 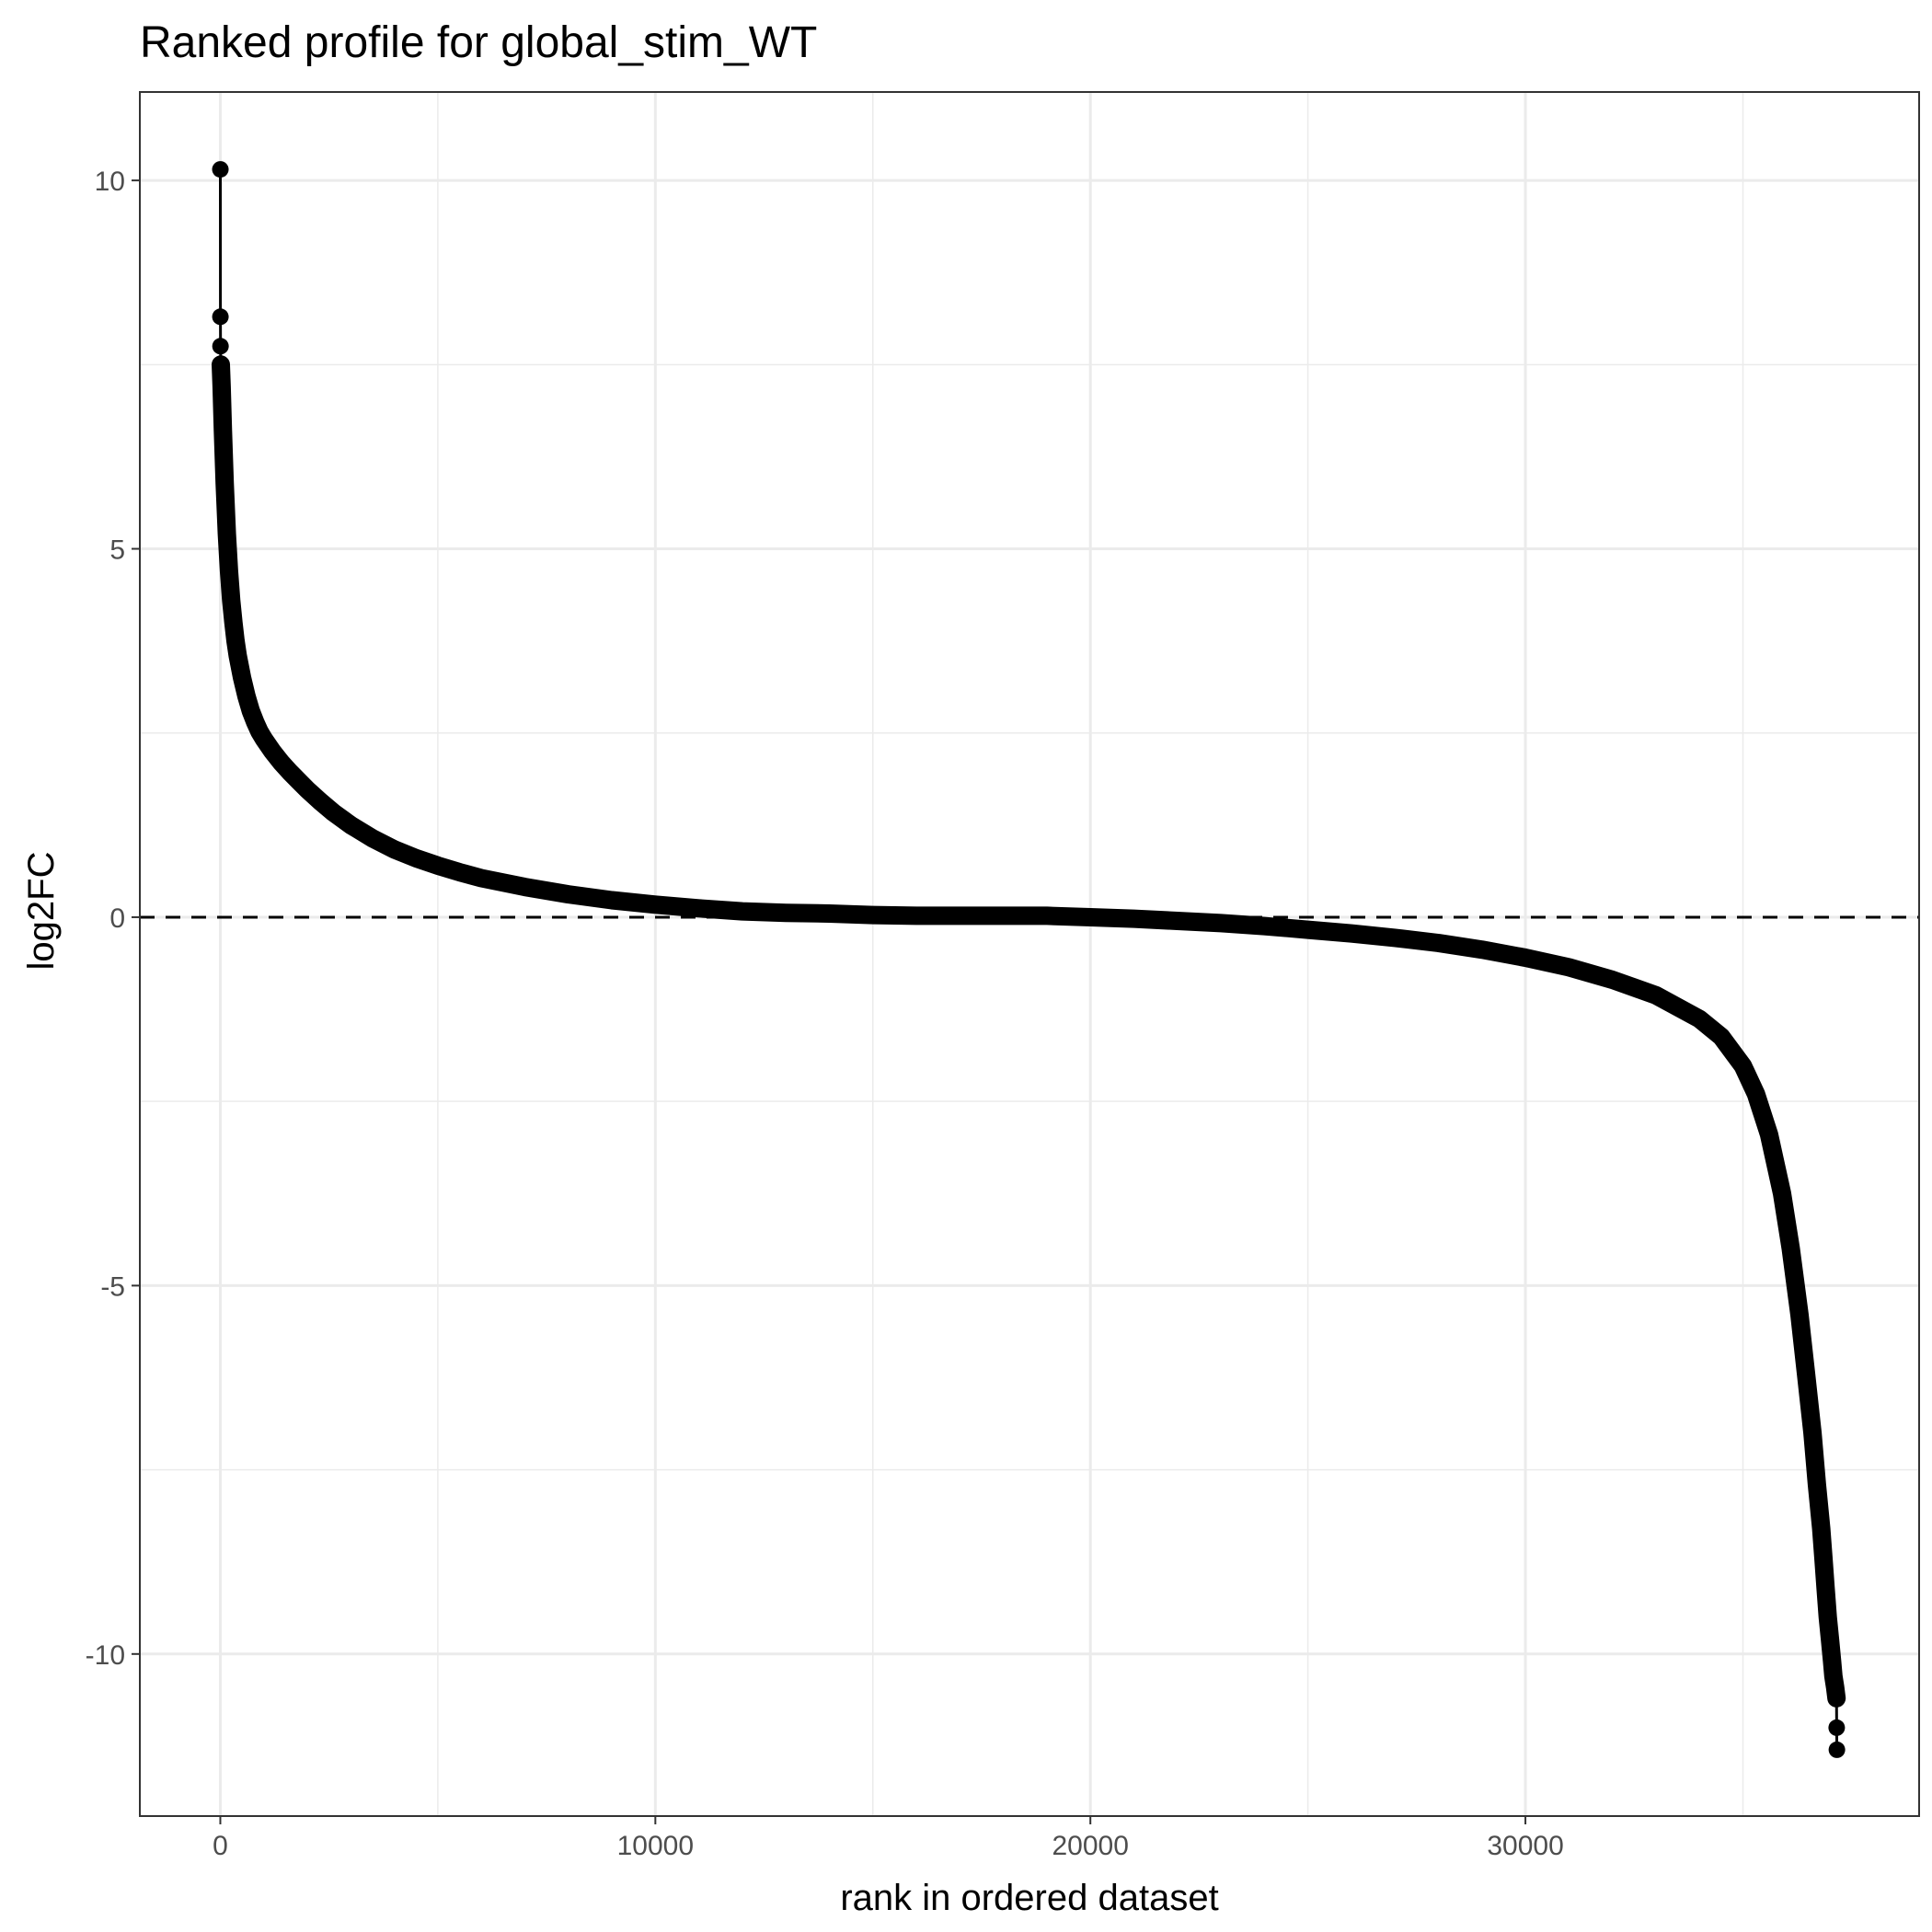 What do you see at coordinates (888, 1838) in the screenshot?
I see `x-axis-ticks: 0 10000 20000 30000` at bounding box center [888, 1838].